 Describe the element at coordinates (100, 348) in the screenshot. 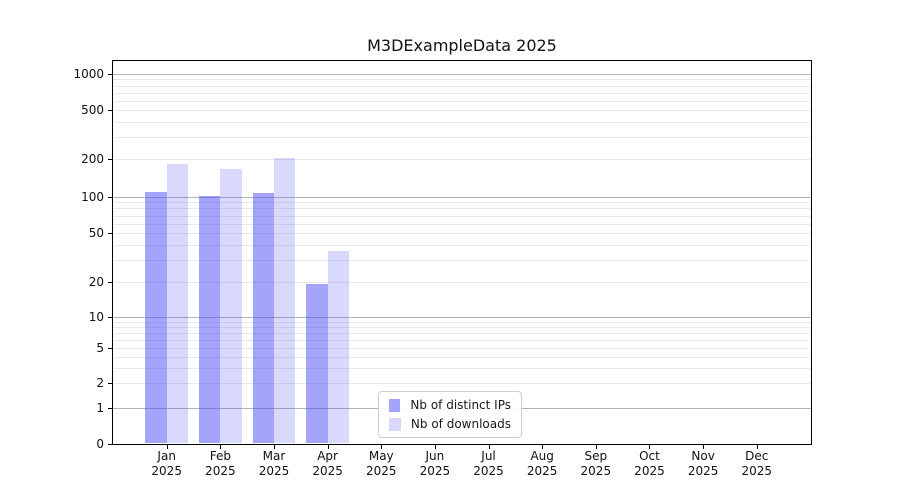

I see `y-tick-label-5: 5` at that location.